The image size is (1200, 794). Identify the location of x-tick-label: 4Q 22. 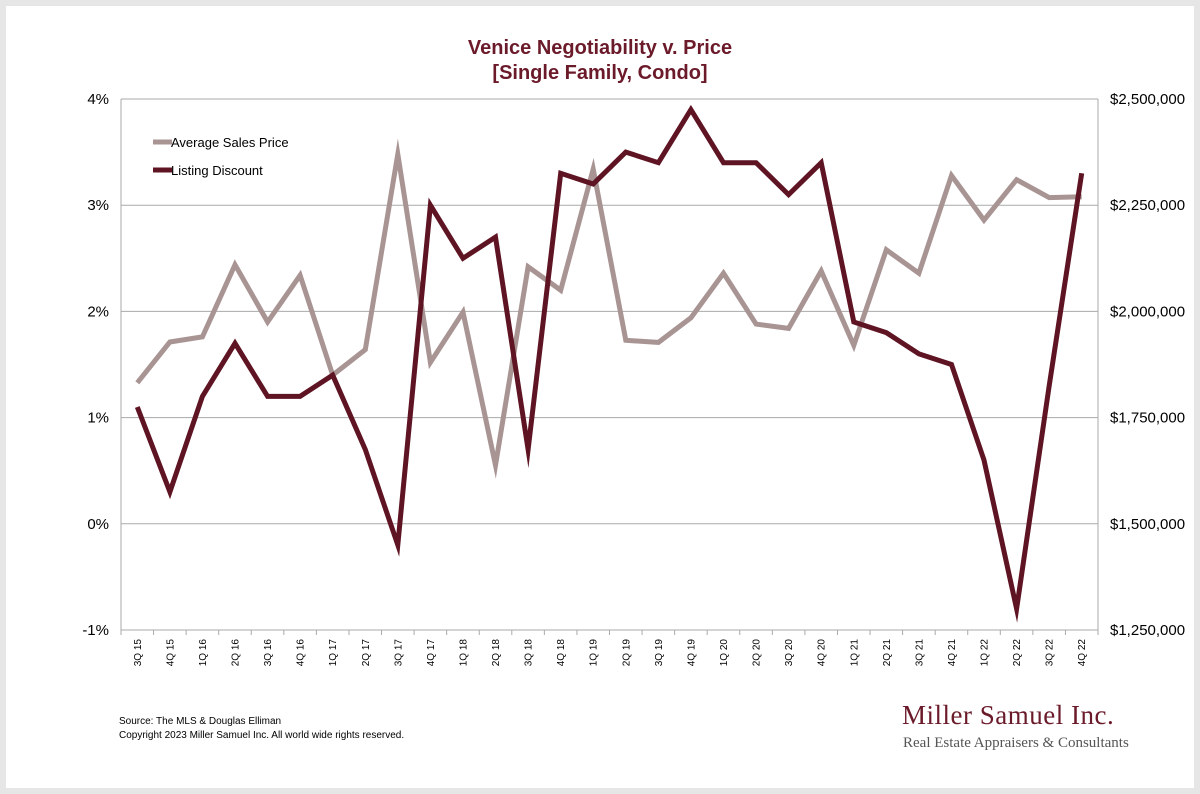
(1082, 653).